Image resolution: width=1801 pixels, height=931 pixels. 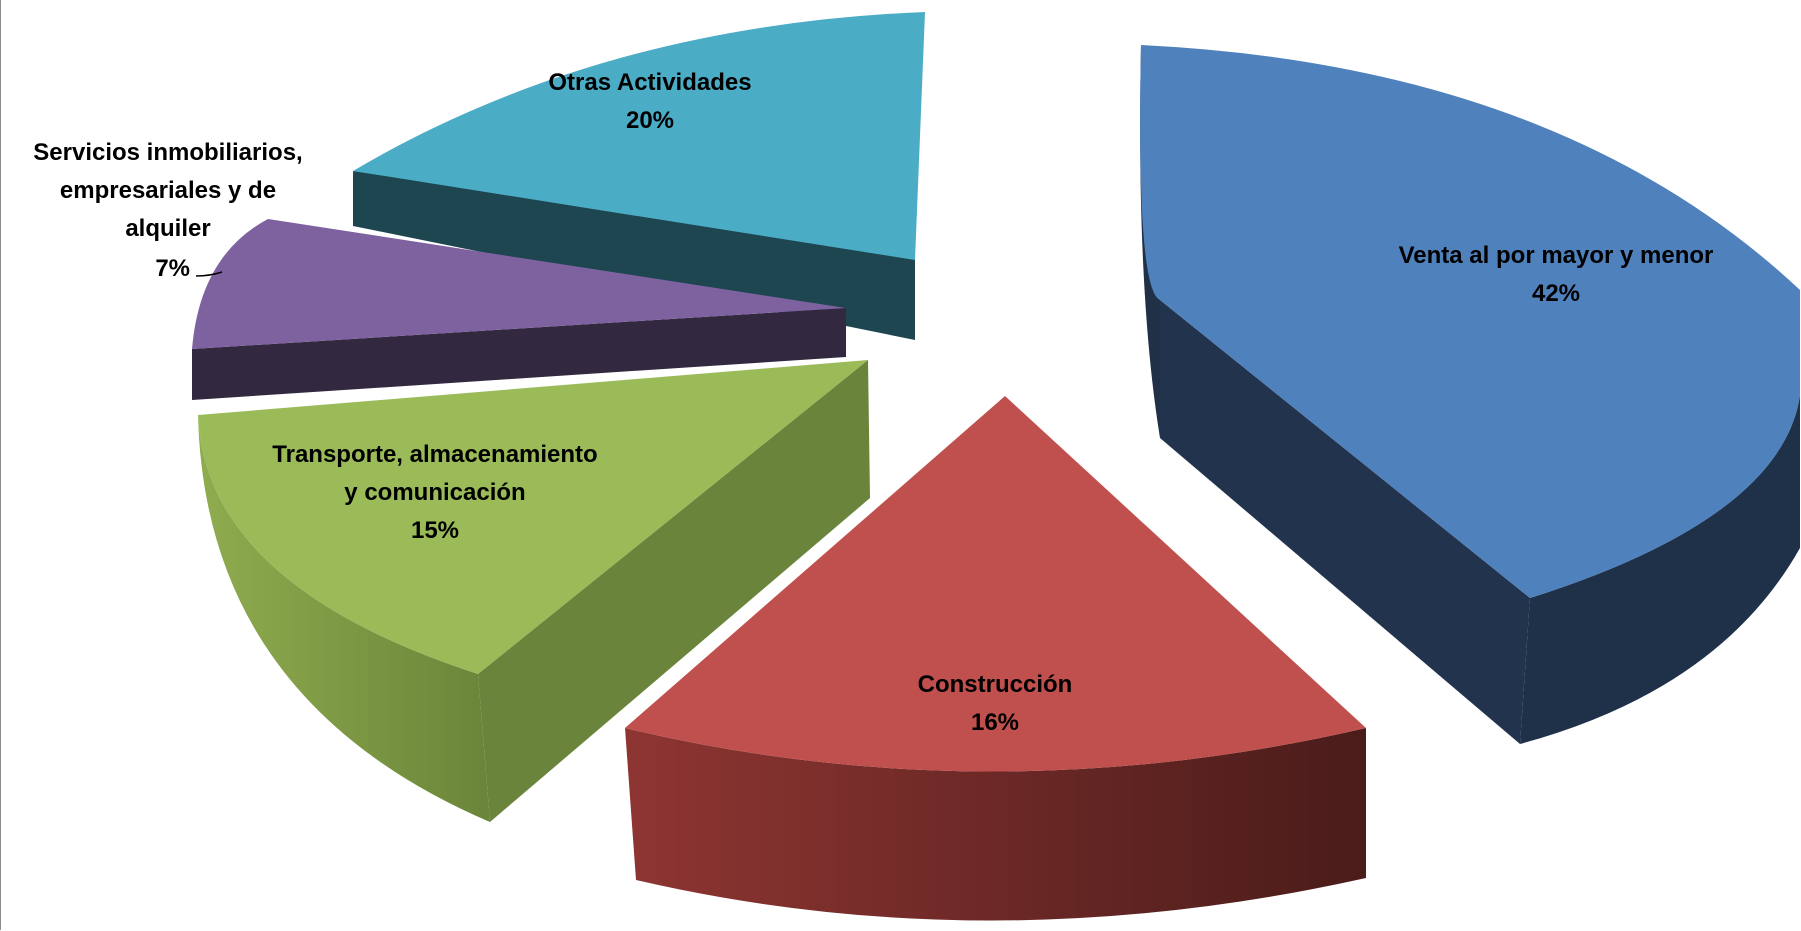 What do you see at coordinates (435, 530) in the screenshot?
I see `label-transporte-pct: 15%` at bounding box center [435, 530].